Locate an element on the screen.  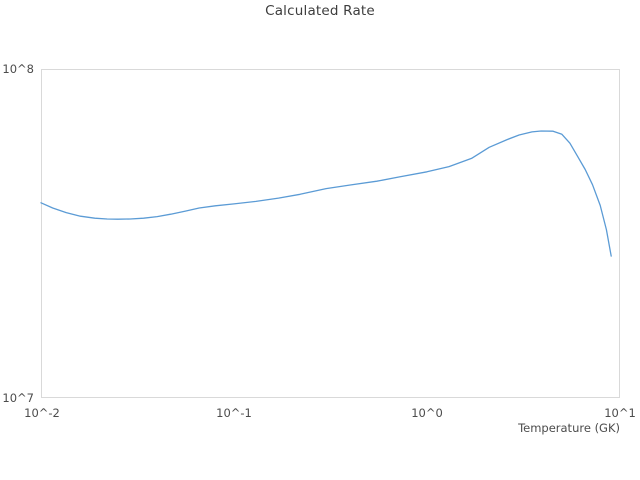
x-tick-1e-1: 10^-1 is located at coordinates (234, 413).